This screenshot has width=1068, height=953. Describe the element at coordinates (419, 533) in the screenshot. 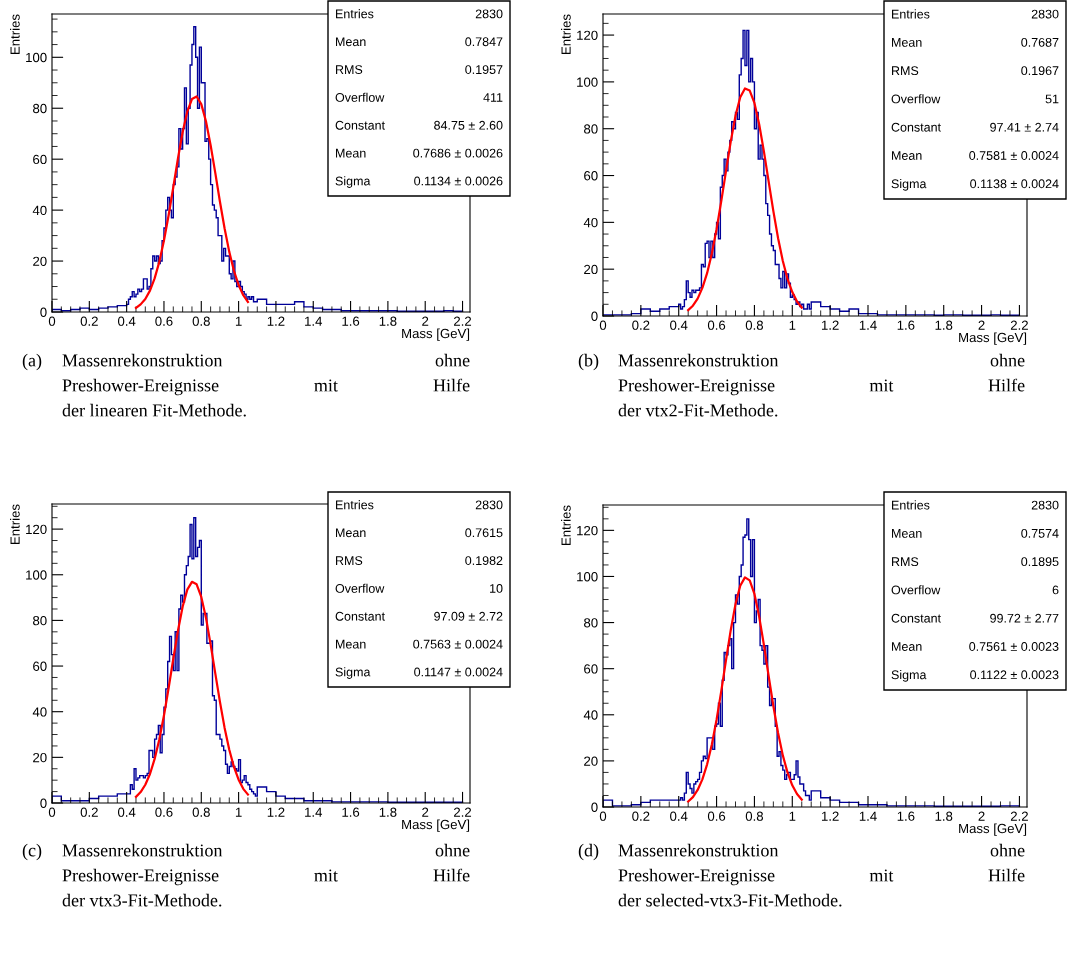

I see `text: Mean 0.7615` at that location.